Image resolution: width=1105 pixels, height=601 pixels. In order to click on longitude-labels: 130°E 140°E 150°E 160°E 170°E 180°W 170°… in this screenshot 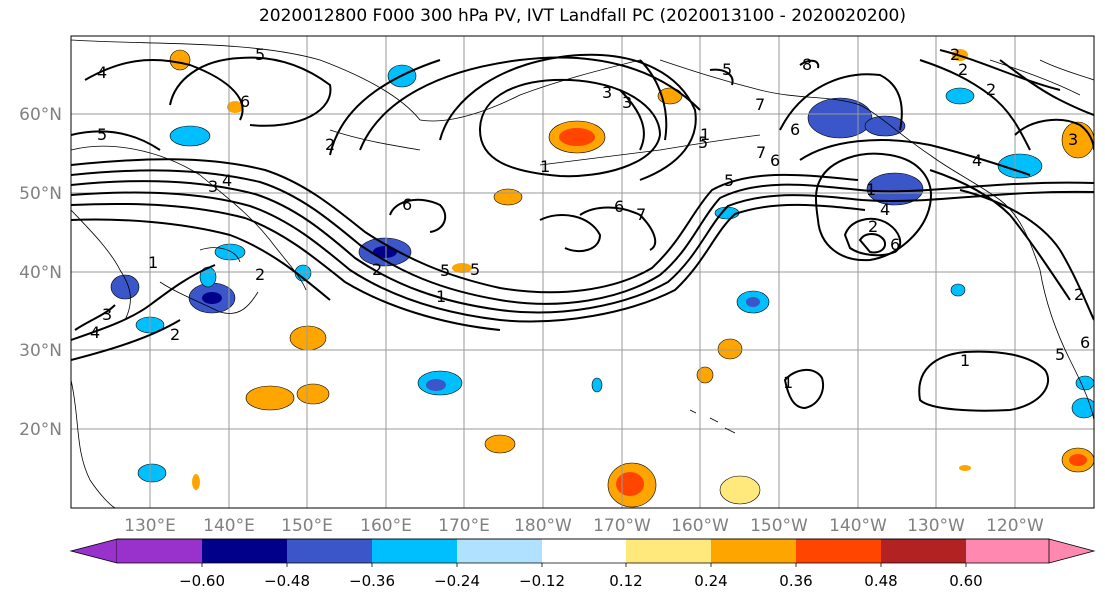, I will do `click(584, 526)`.